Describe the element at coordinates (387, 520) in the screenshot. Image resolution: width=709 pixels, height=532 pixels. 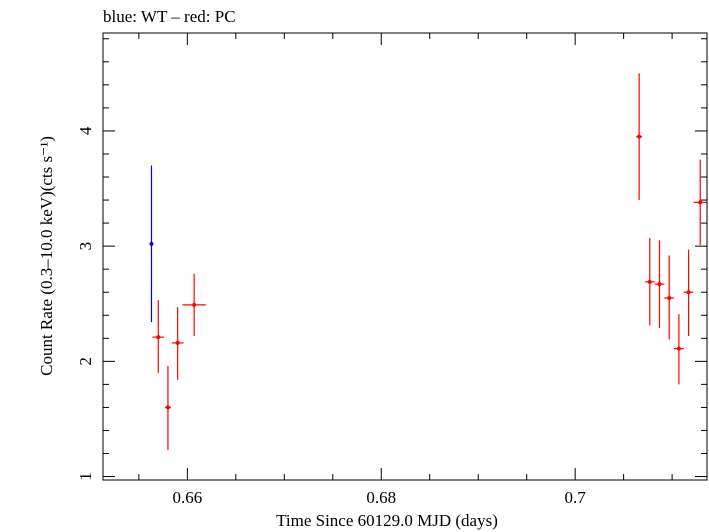
I see `x-axis-label: Time Since 60129.0 MJD (days)` at that location.